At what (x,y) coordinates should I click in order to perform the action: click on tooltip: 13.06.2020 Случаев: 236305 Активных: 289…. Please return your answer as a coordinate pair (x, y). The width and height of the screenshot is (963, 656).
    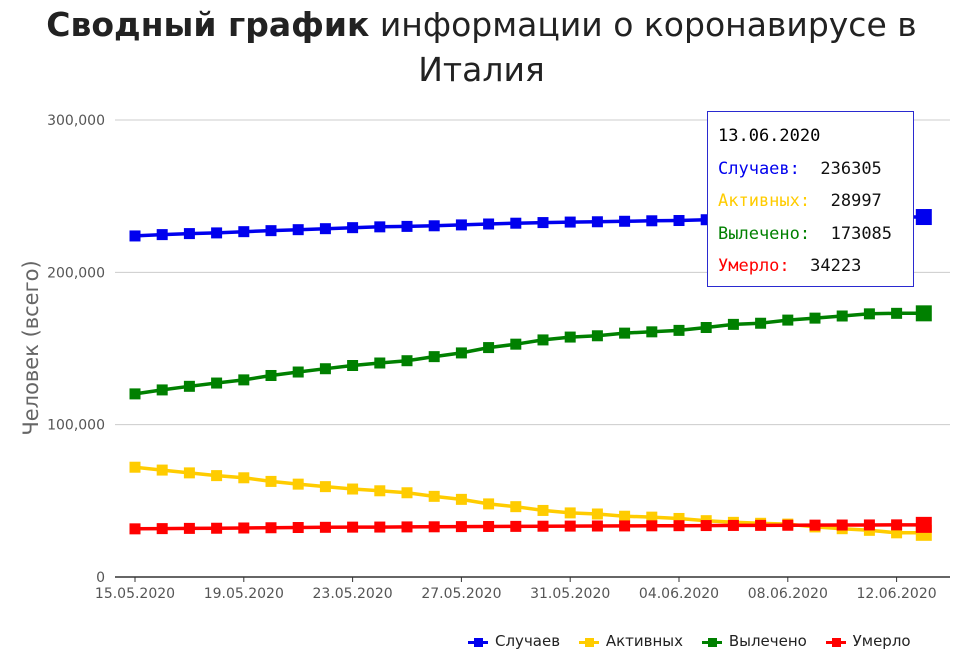
    Looking at the image, I should click on (810, 199).